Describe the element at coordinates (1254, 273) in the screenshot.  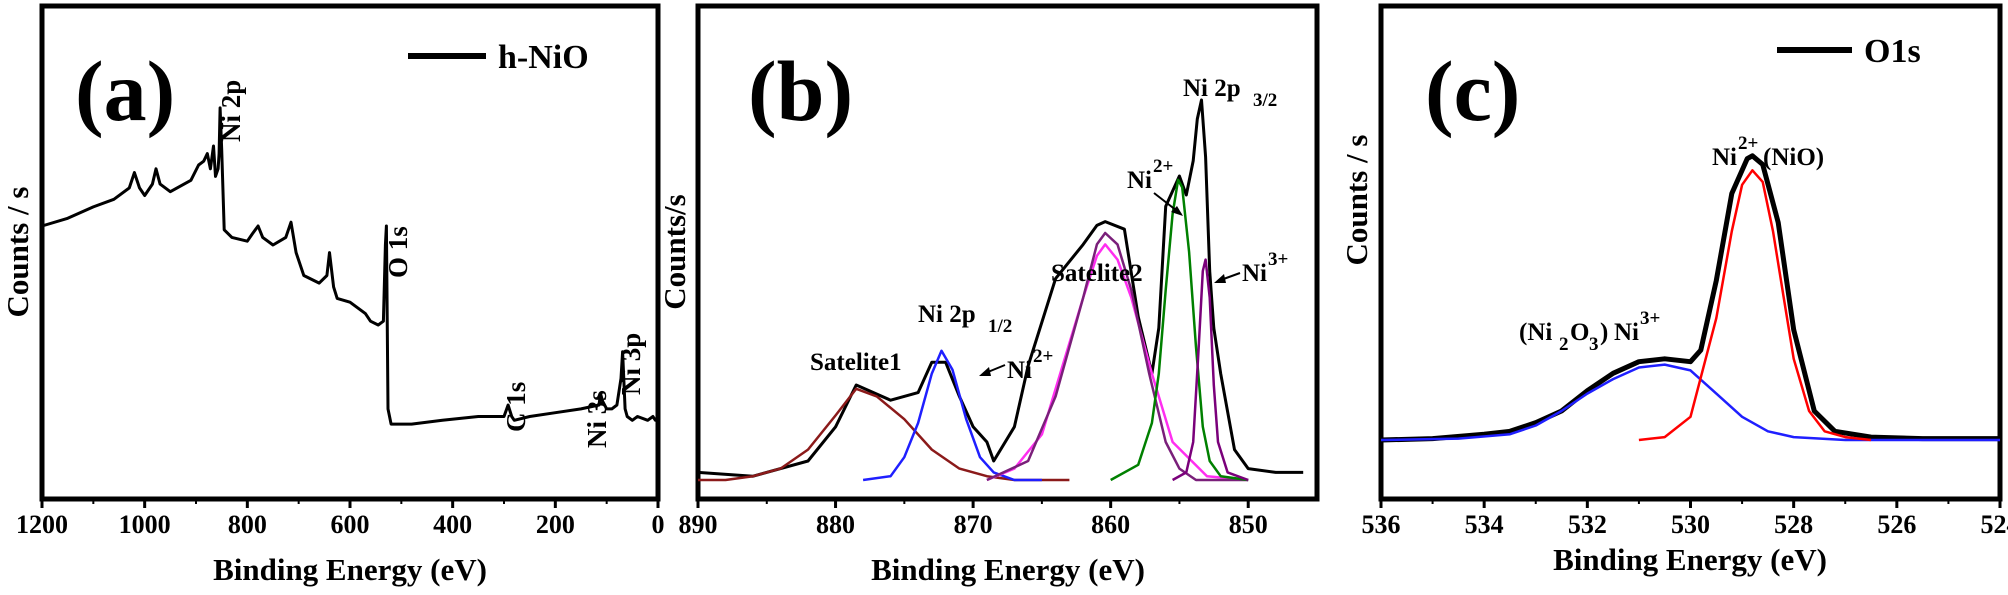
I see `annotation-ni3-b-ni: Ni` at that location.